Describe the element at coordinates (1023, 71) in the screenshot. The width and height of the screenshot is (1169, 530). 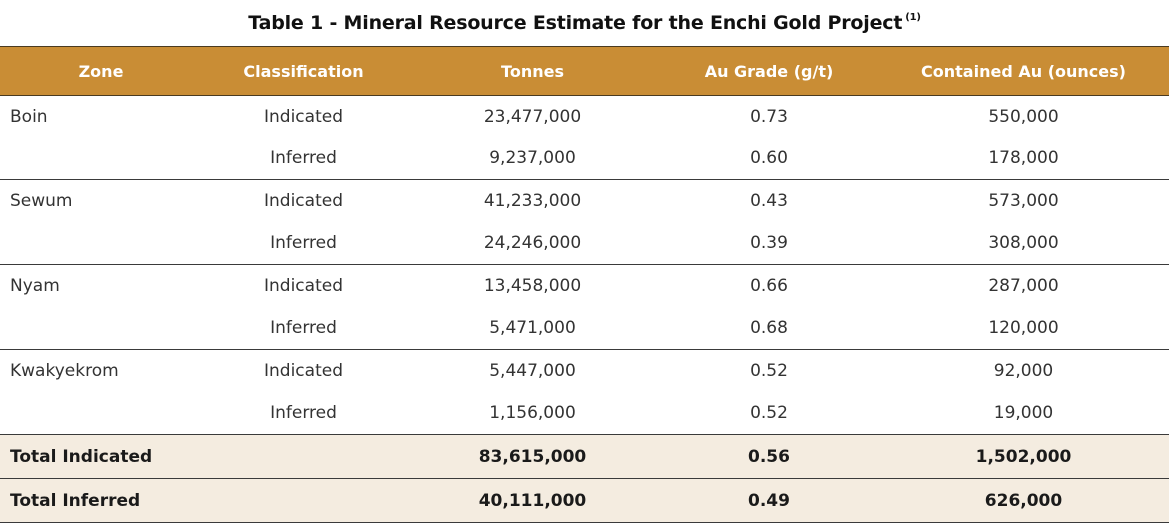
I see `header-contained-au: Contained Au (ounces)` at that location.